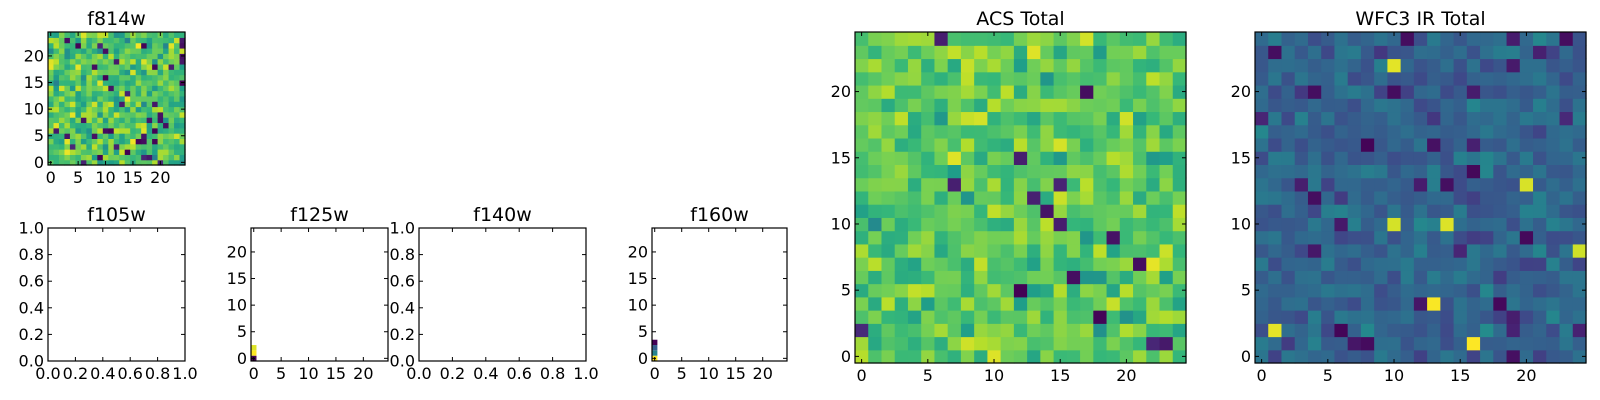  What do you see at coordinates (184, 373) in the screenshot?
I see `x-tick-label: 1.0` at bounding box center [184, 373].